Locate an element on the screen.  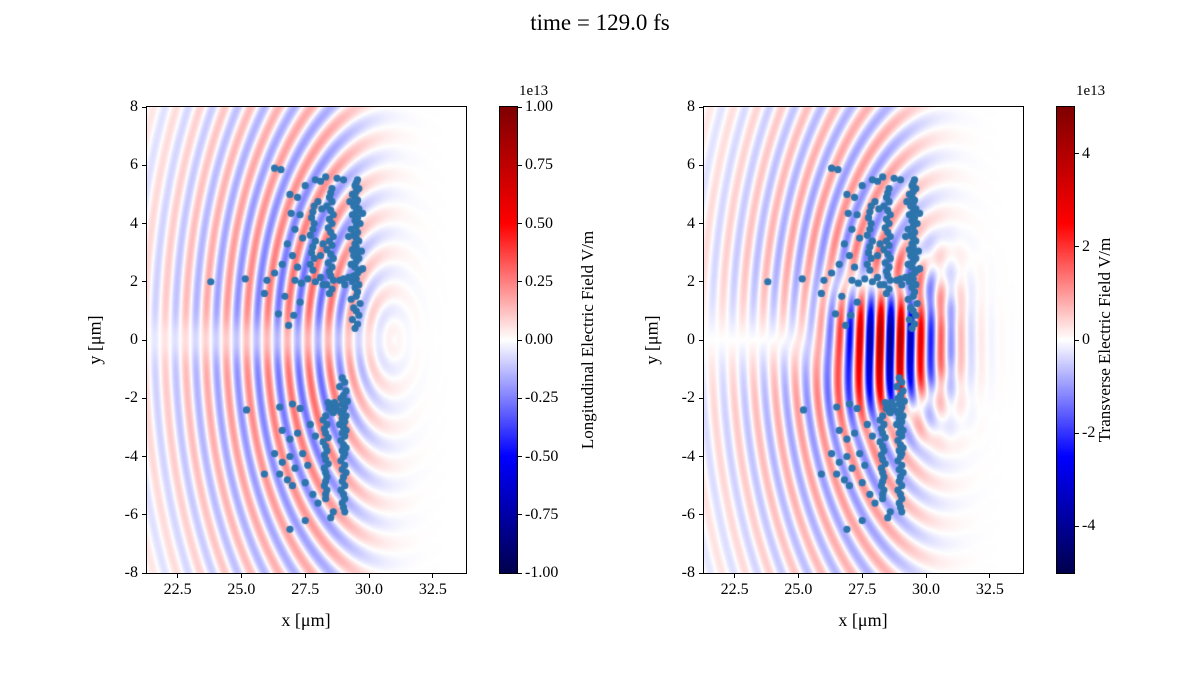
colorbar-offset-longitudinal: 1e13 is located at coordinates (534, 91).